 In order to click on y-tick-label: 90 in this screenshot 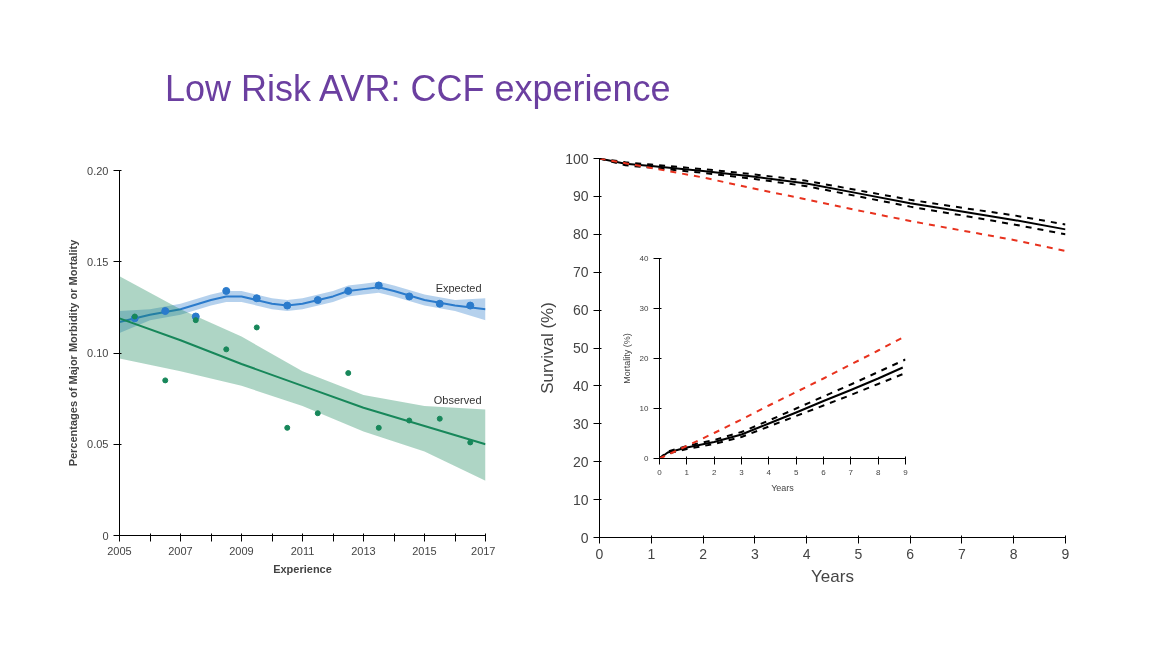, I will do `click(580, 196)`.